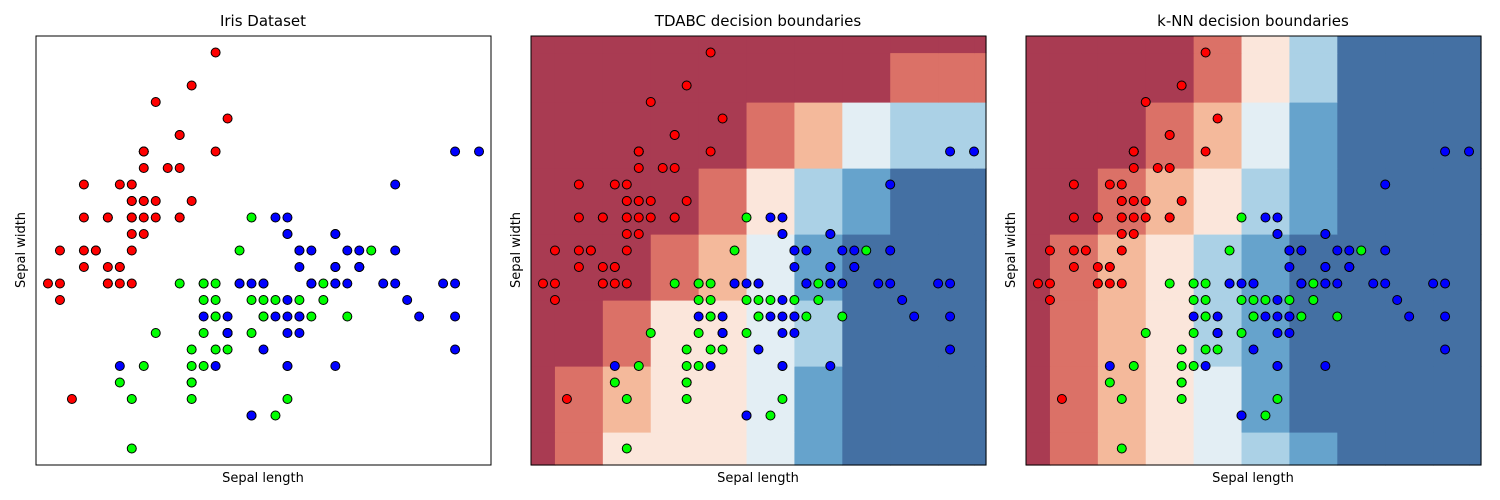  Describe the element at coordinates (21, 250) in the screenshot. I see `panel-1-ylabel: Sepal width` at that location.